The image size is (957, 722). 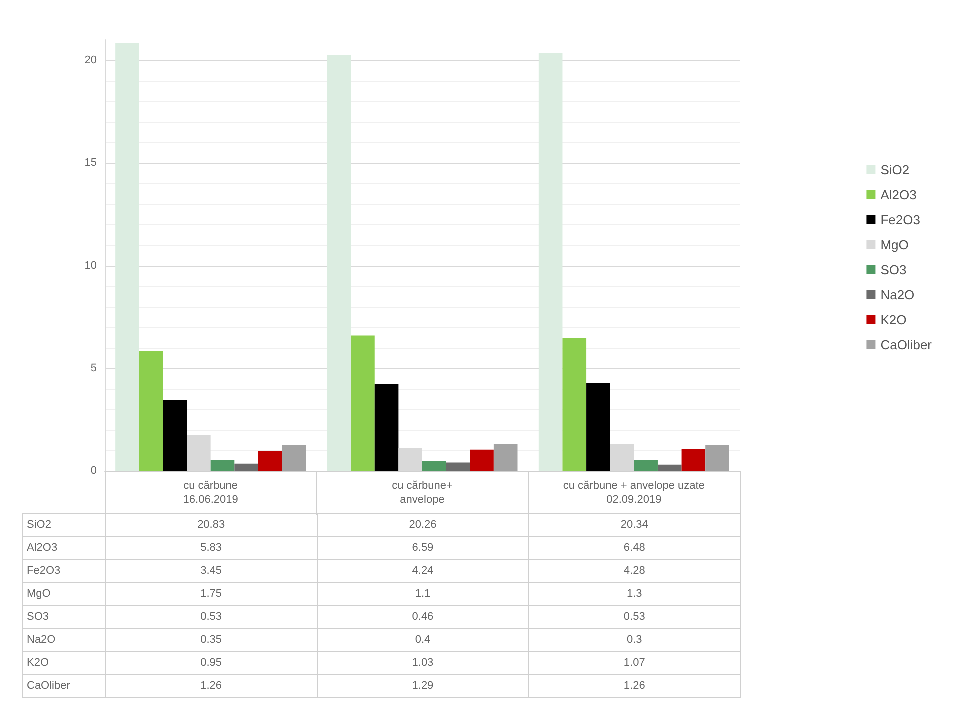 What do you see at coordinates (48, 686) in the screenshot?
I see `text: CaOliber` at bounding box center [48, 686].